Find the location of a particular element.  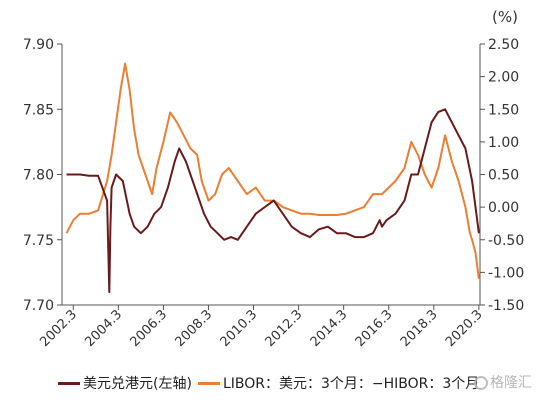

legend: 美元兑港元(左轴) LIBOR：美元：3个月：−HIBOR：3个月 is located at coordinates (271, 383).